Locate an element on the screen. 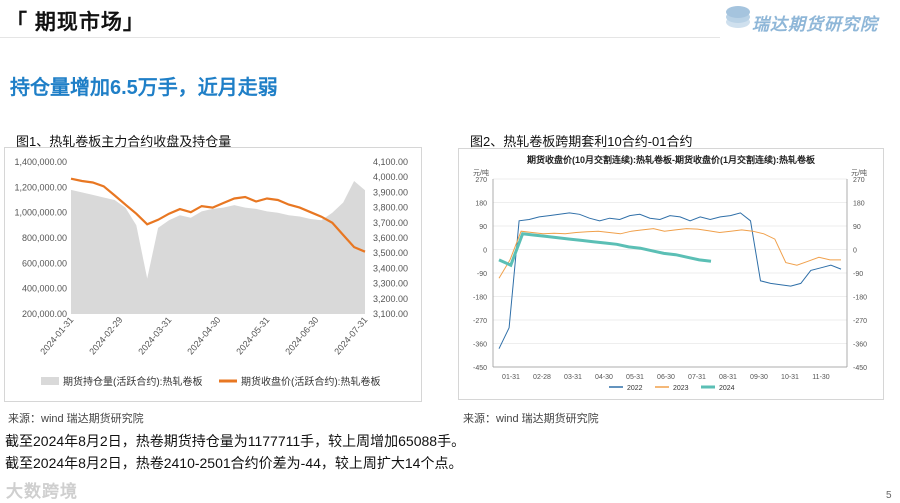  x-tick-group: 2024-01-31 is located at coordinates (56, 336).